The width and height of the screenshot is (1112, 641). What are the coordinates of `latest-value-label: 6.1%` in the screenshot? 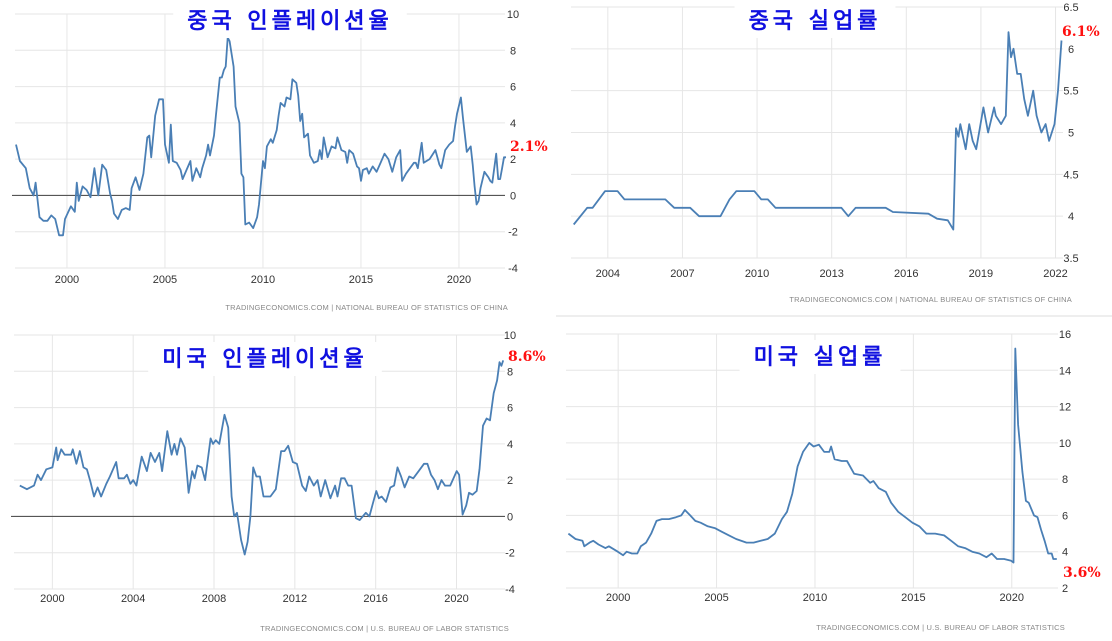 It's located at (1081, 32).